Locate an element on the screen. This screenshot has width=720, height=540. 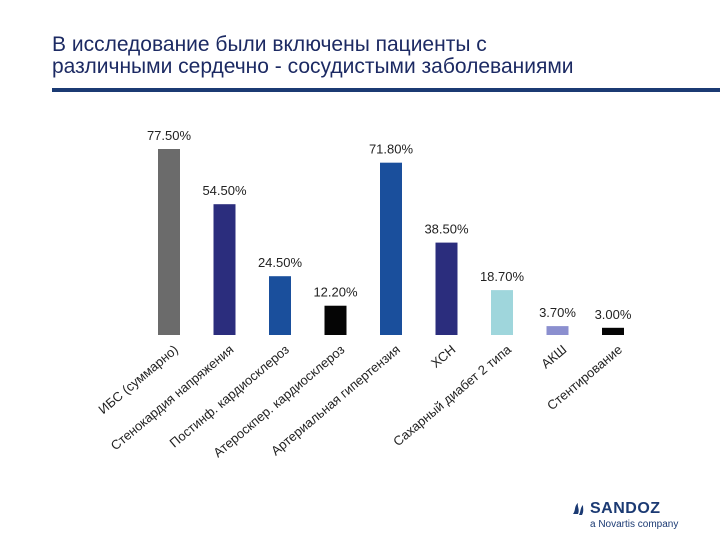
category-label-6: ХСН is located at coordinates (443, 356).